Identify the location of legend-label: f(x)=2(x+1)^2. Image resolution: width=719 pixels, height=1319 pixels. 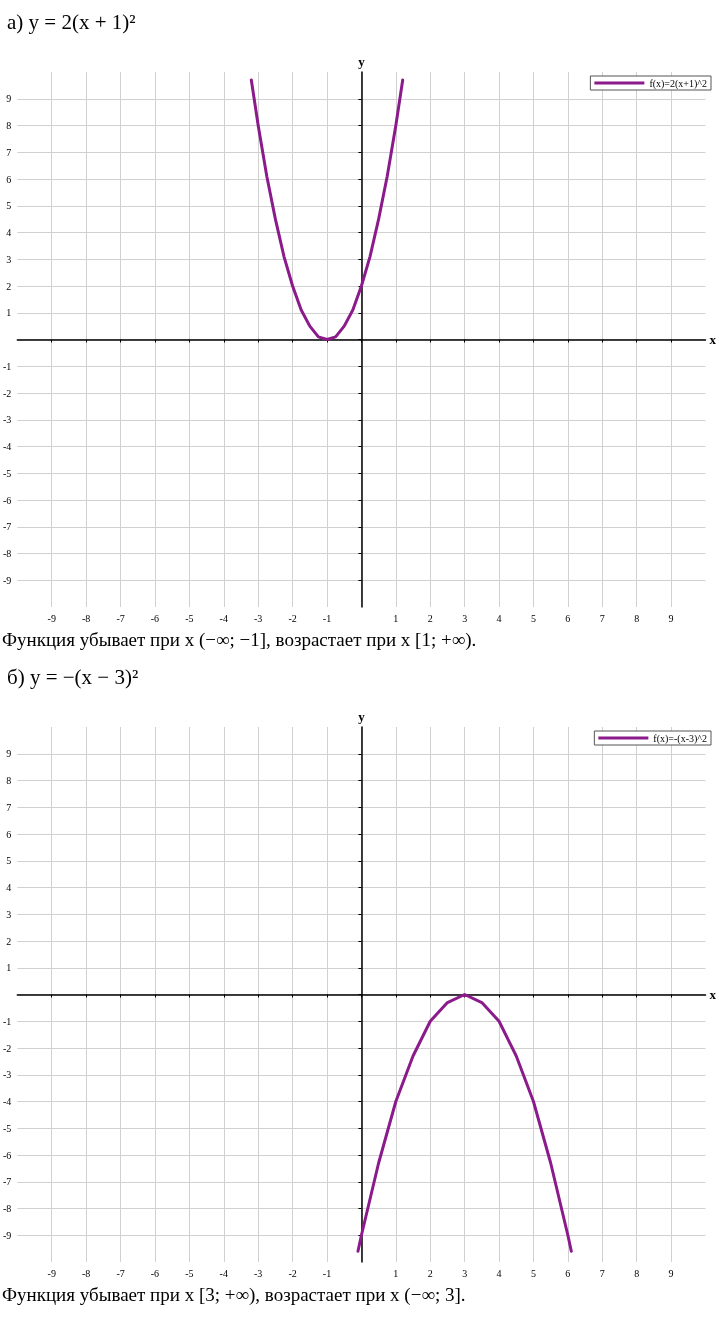
(678, 83).